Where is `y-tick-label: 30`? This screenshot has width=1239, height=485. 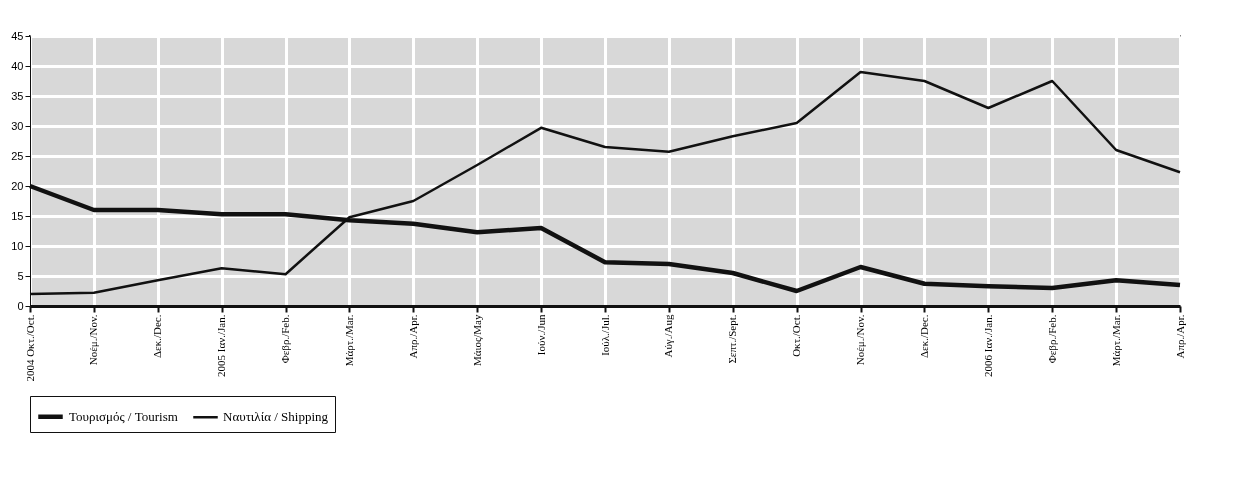 y-tick-label: 30 is located at coordinates (17, 125).